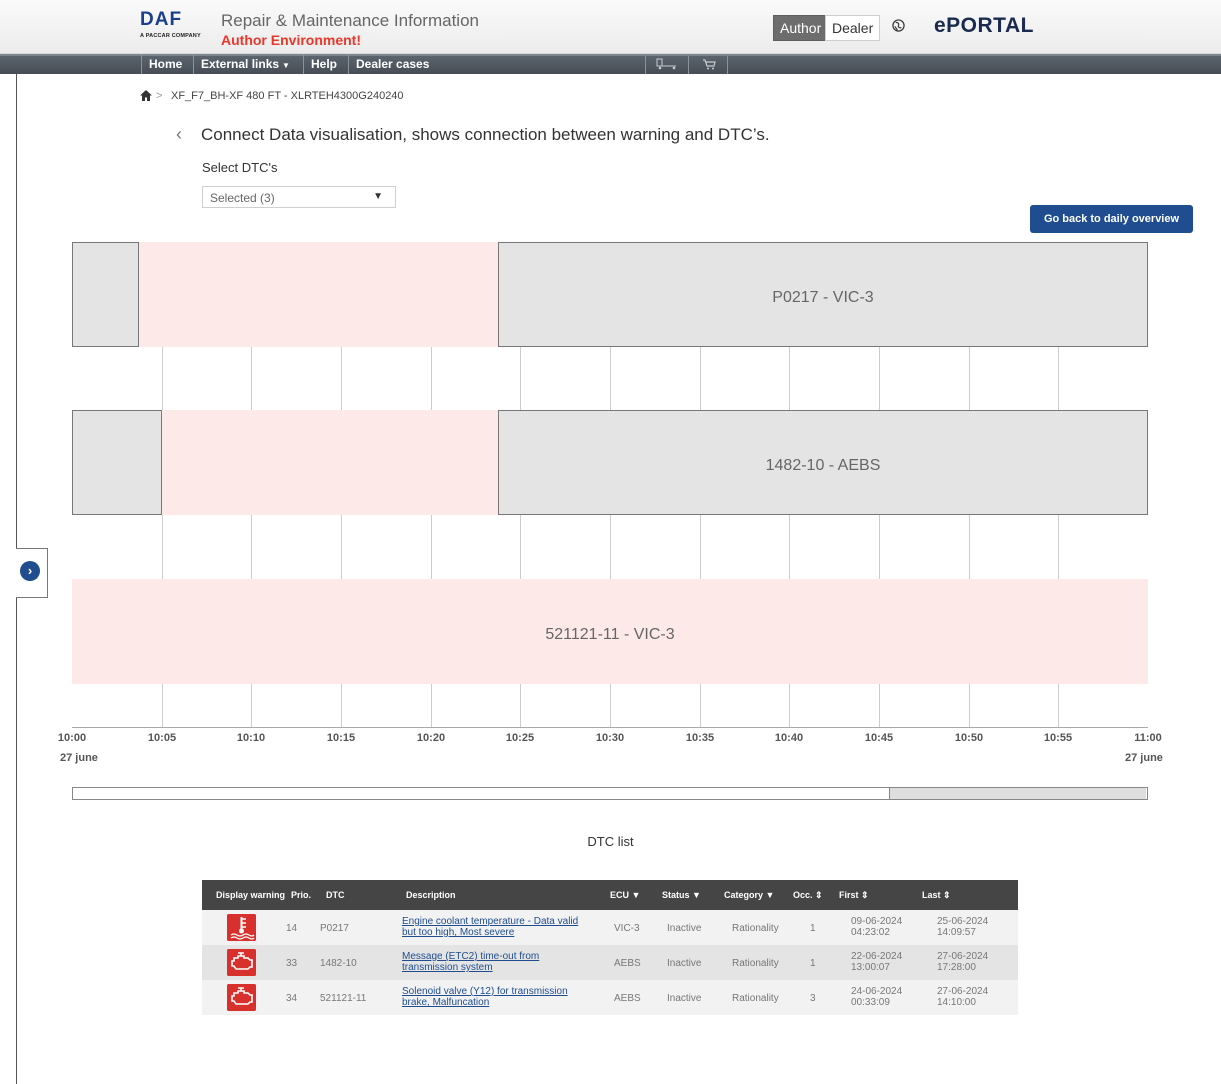 This screenshot has height=1084, width=1221. I want to click on time-tick-label: 10:40, so click(789, 738).